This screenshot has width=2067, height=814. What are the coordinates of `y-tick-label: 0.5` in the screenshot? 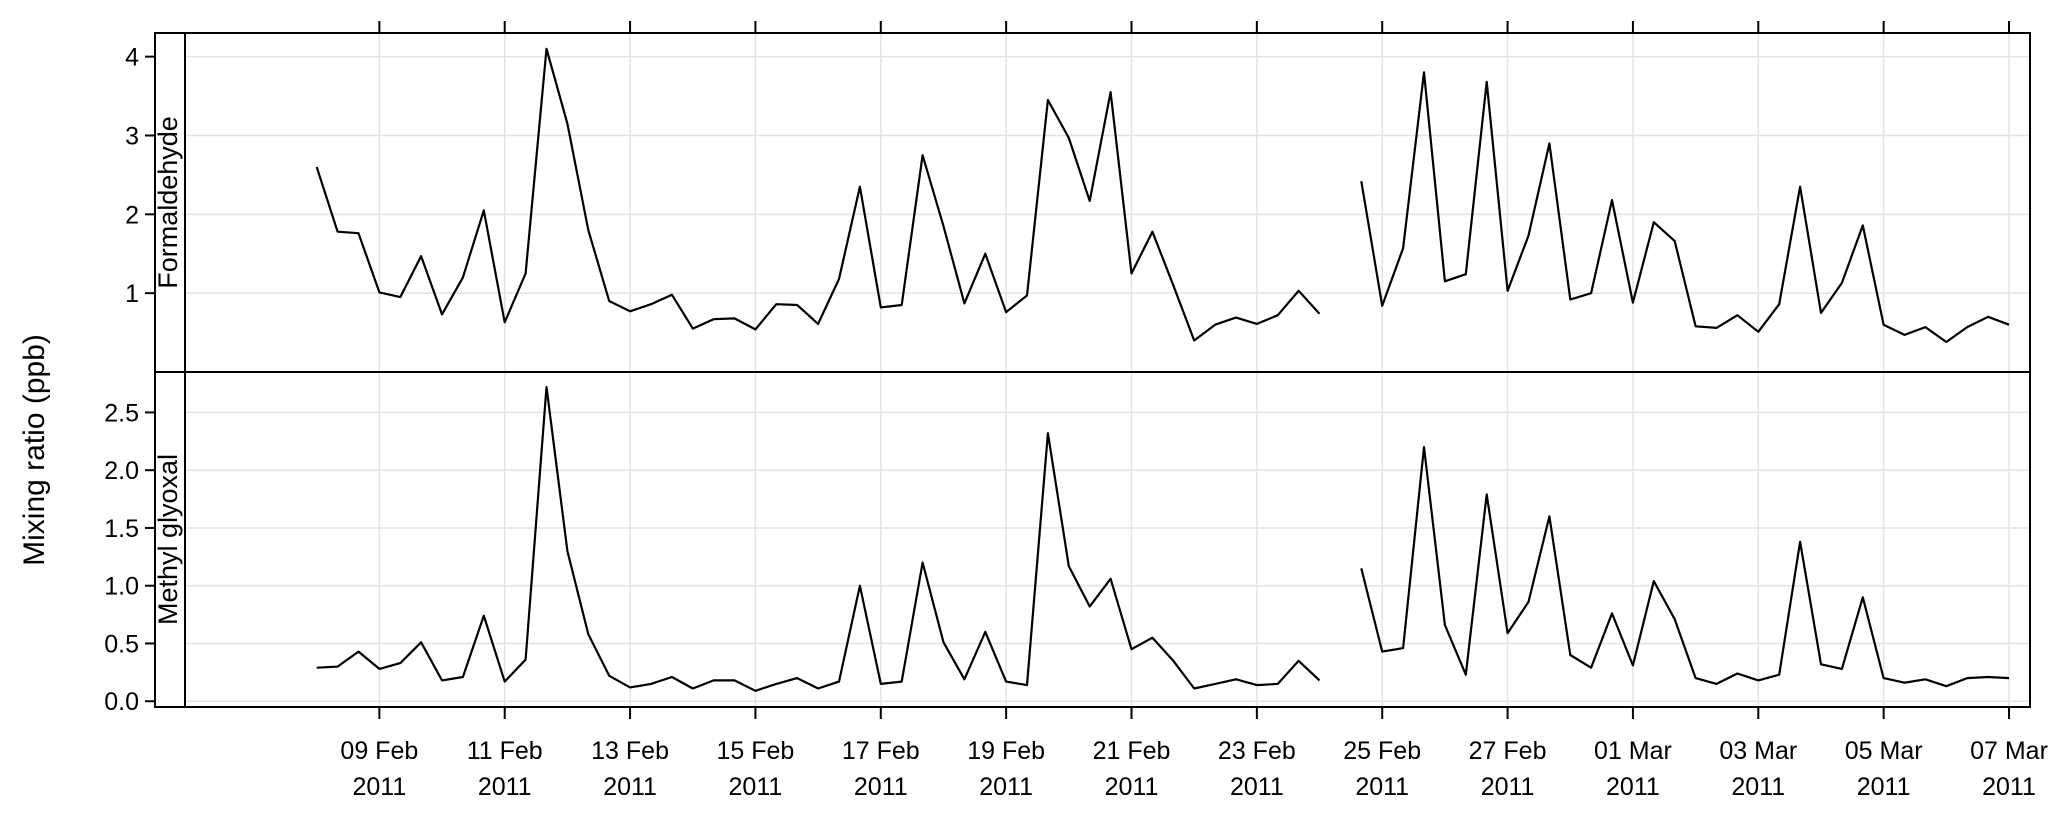 It's located at (121, 644).